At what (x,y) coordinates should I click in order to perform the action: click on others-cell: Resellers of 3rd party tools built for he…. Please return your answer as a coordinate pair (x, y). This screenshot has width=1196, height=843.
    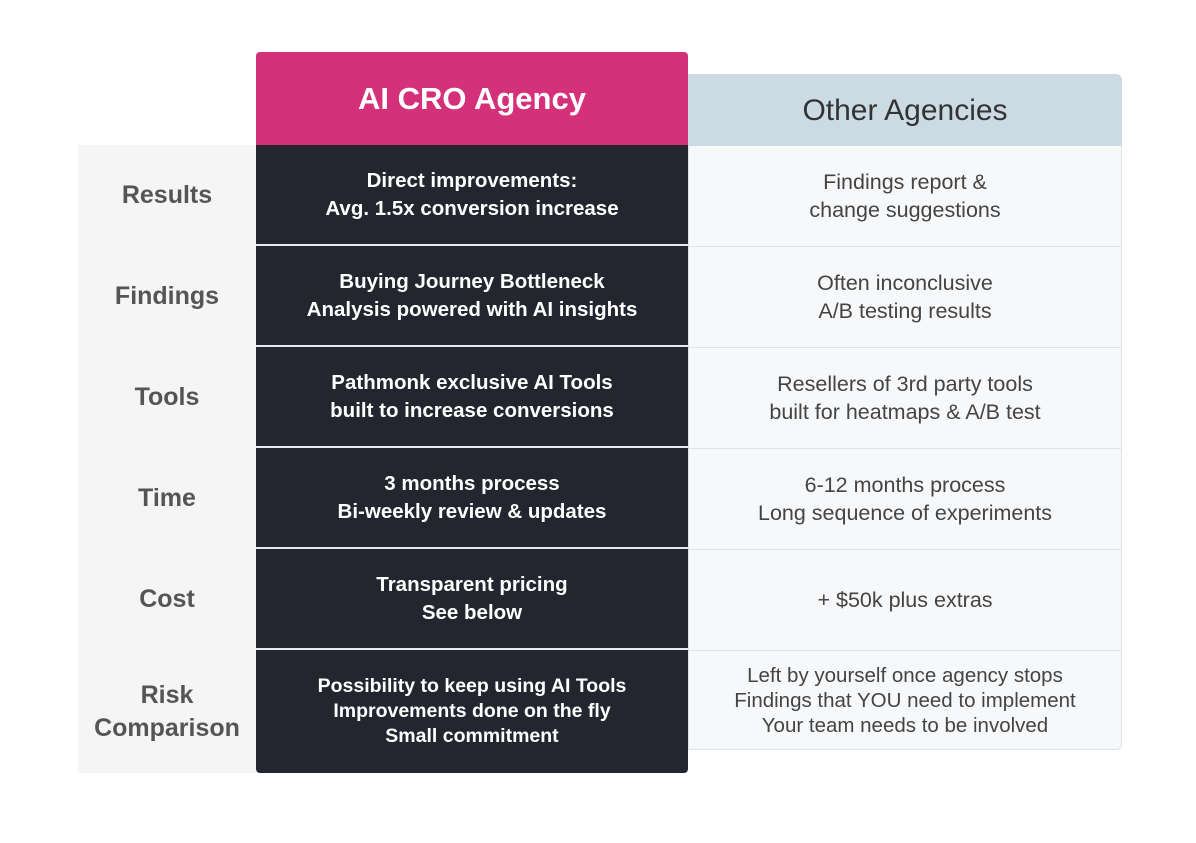
    Looking at the image, I should click on (905, 398).